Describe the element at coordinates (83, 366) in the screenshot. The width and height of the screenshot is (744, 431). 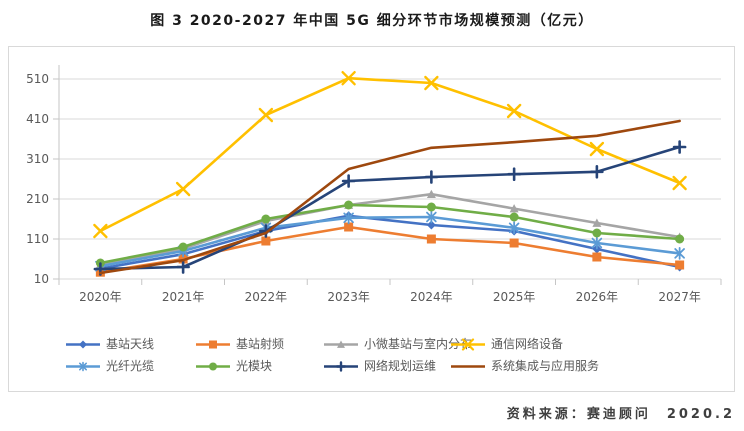
I see `legend-marker-optical-fiber-cable` at that location.